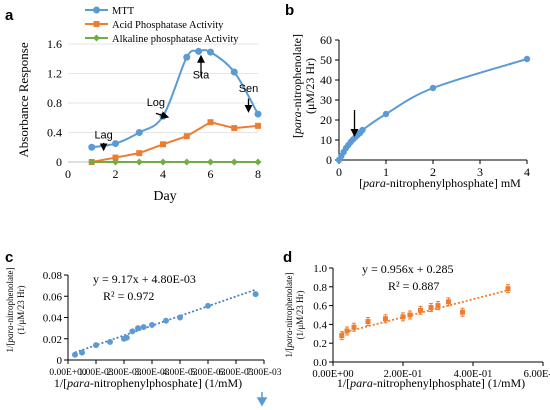 The height and width of the screenshot is (410, 550). What do you see at coordinates (326, 100) in the screenshot?
I see `panel-b-ytick-label: 30` at bounding box center [326, 100].